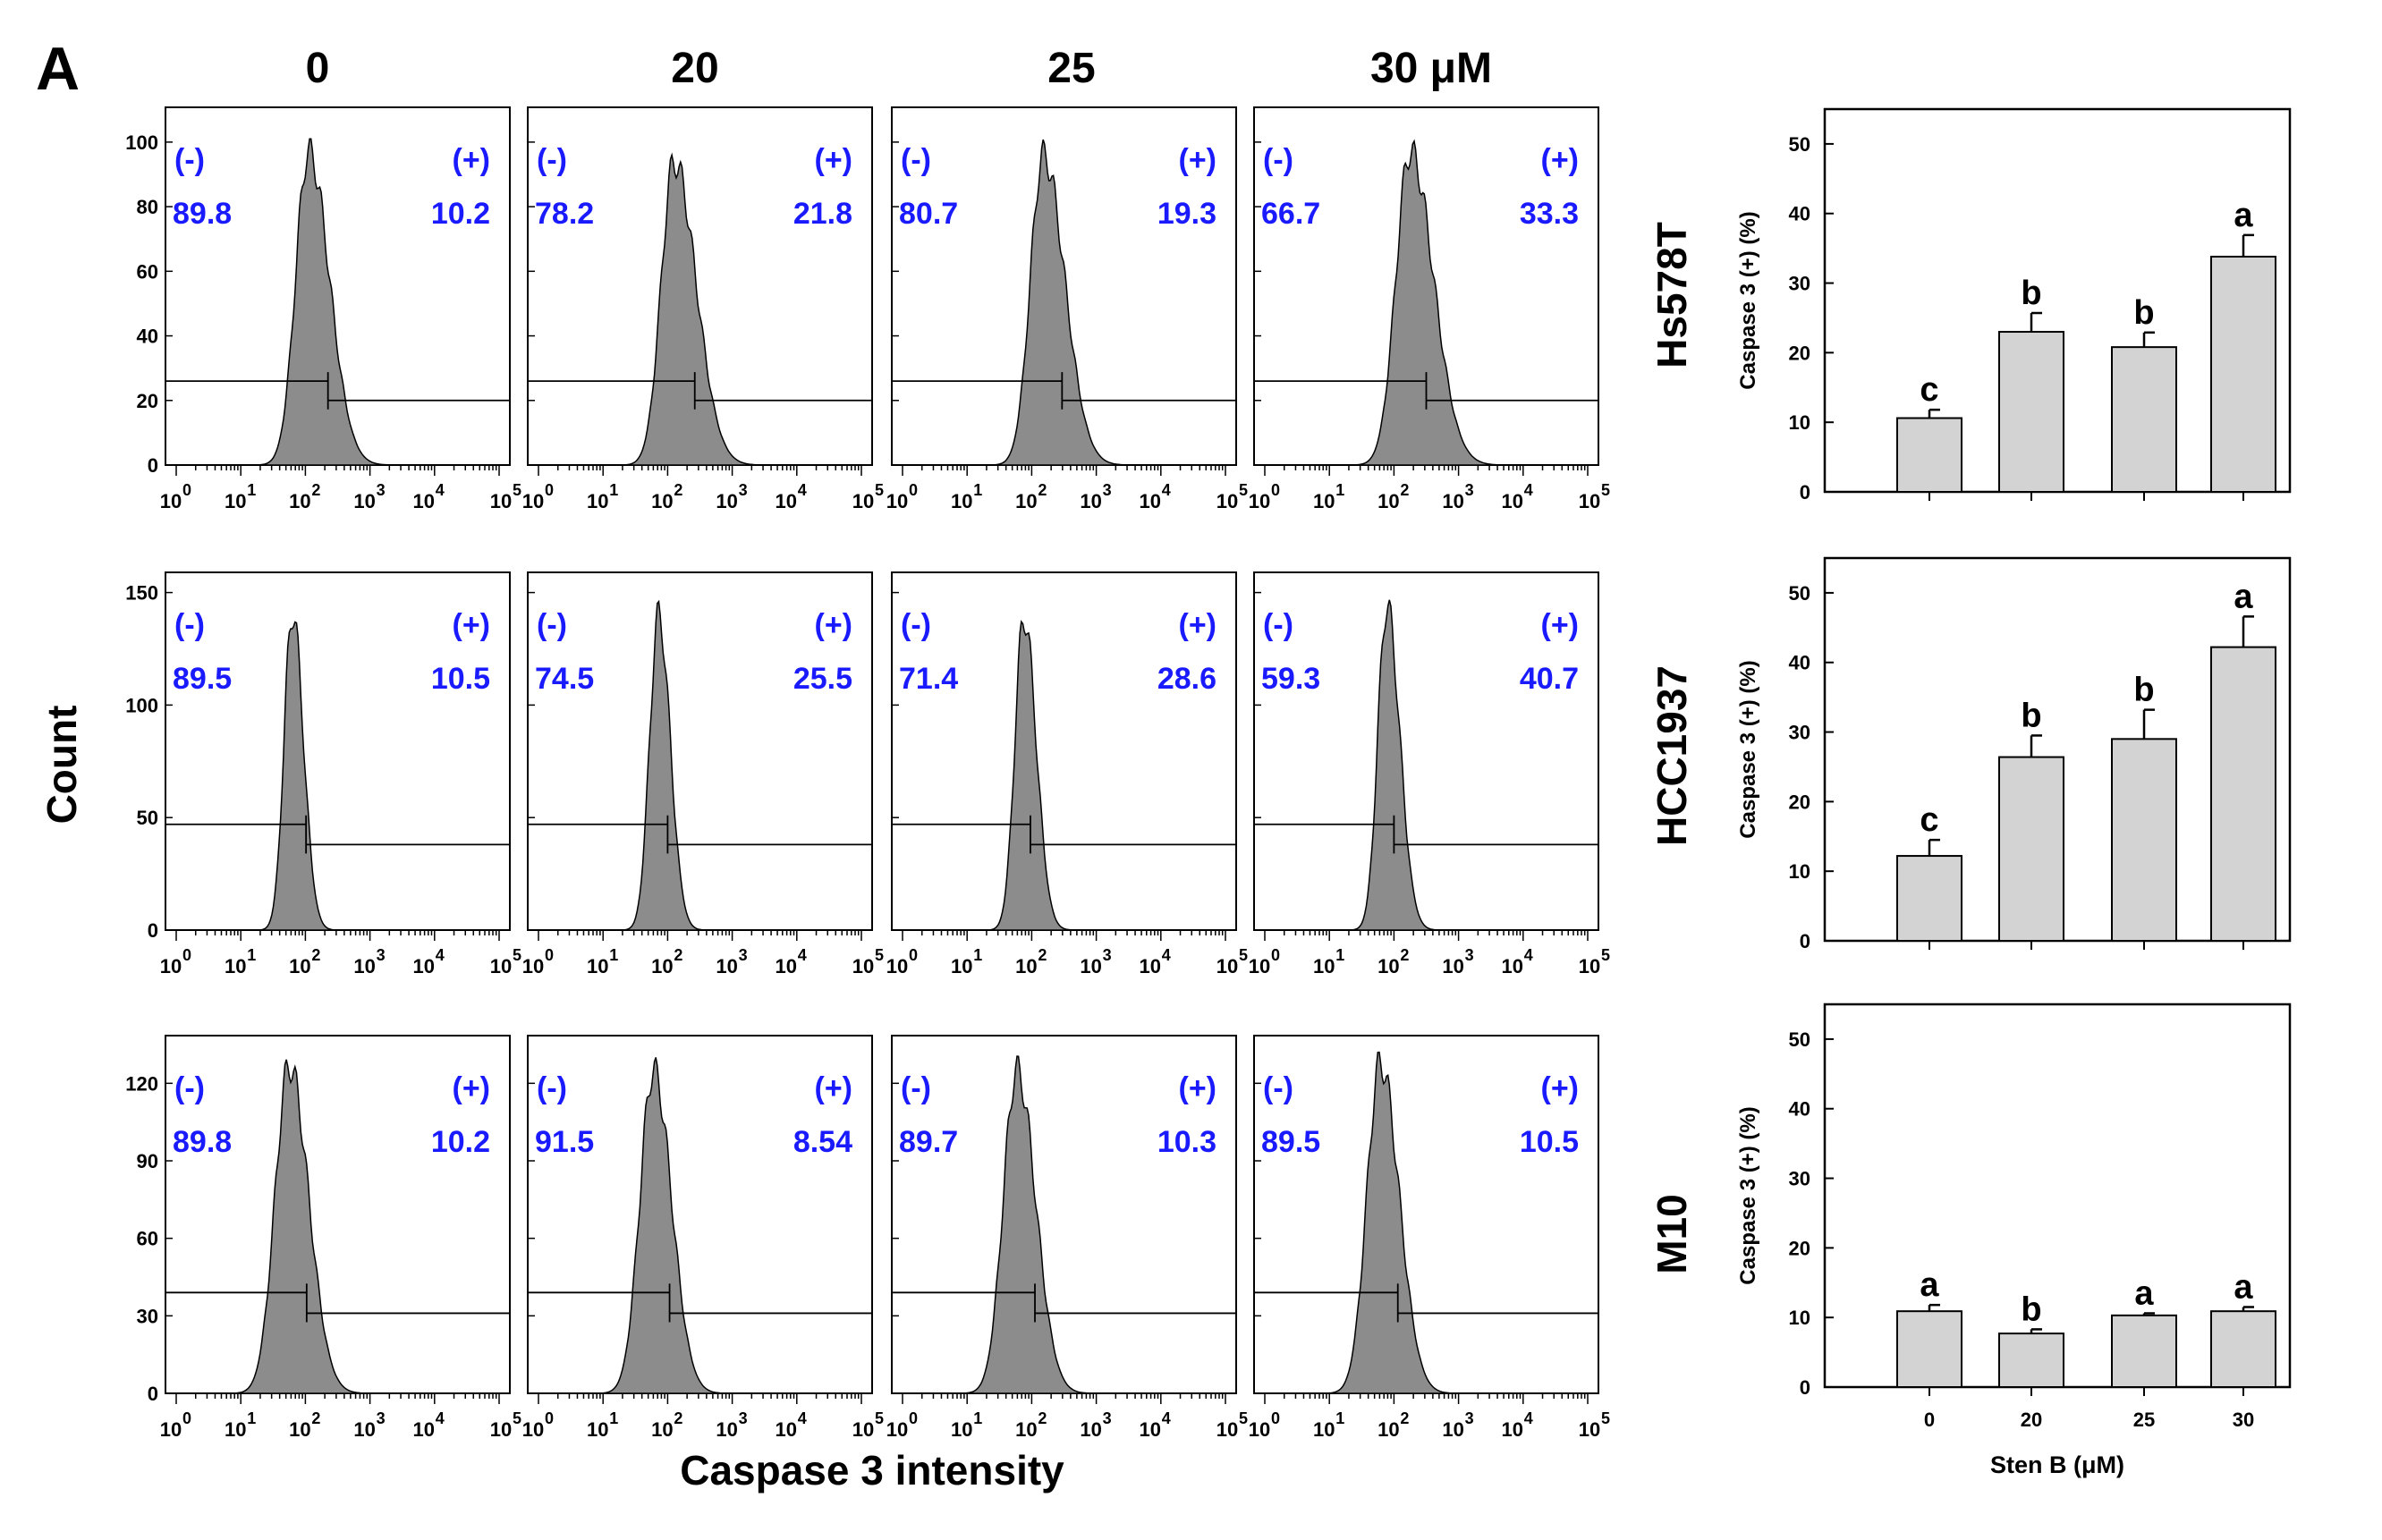  What do you see at coordinates (1429, 1238) in the screenshot?
I see `histogram-panel: (-) (+)89.5 10.510 0 10 1 10 2 10 3 10 4 10 5` at bounding box center [1429, 1238].